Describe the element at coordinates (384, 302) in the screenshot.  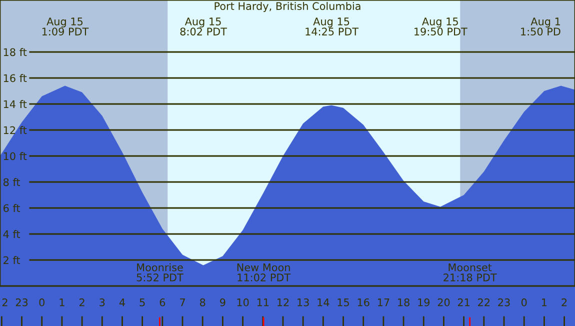
I see `x-tick-label: 17` at that location.